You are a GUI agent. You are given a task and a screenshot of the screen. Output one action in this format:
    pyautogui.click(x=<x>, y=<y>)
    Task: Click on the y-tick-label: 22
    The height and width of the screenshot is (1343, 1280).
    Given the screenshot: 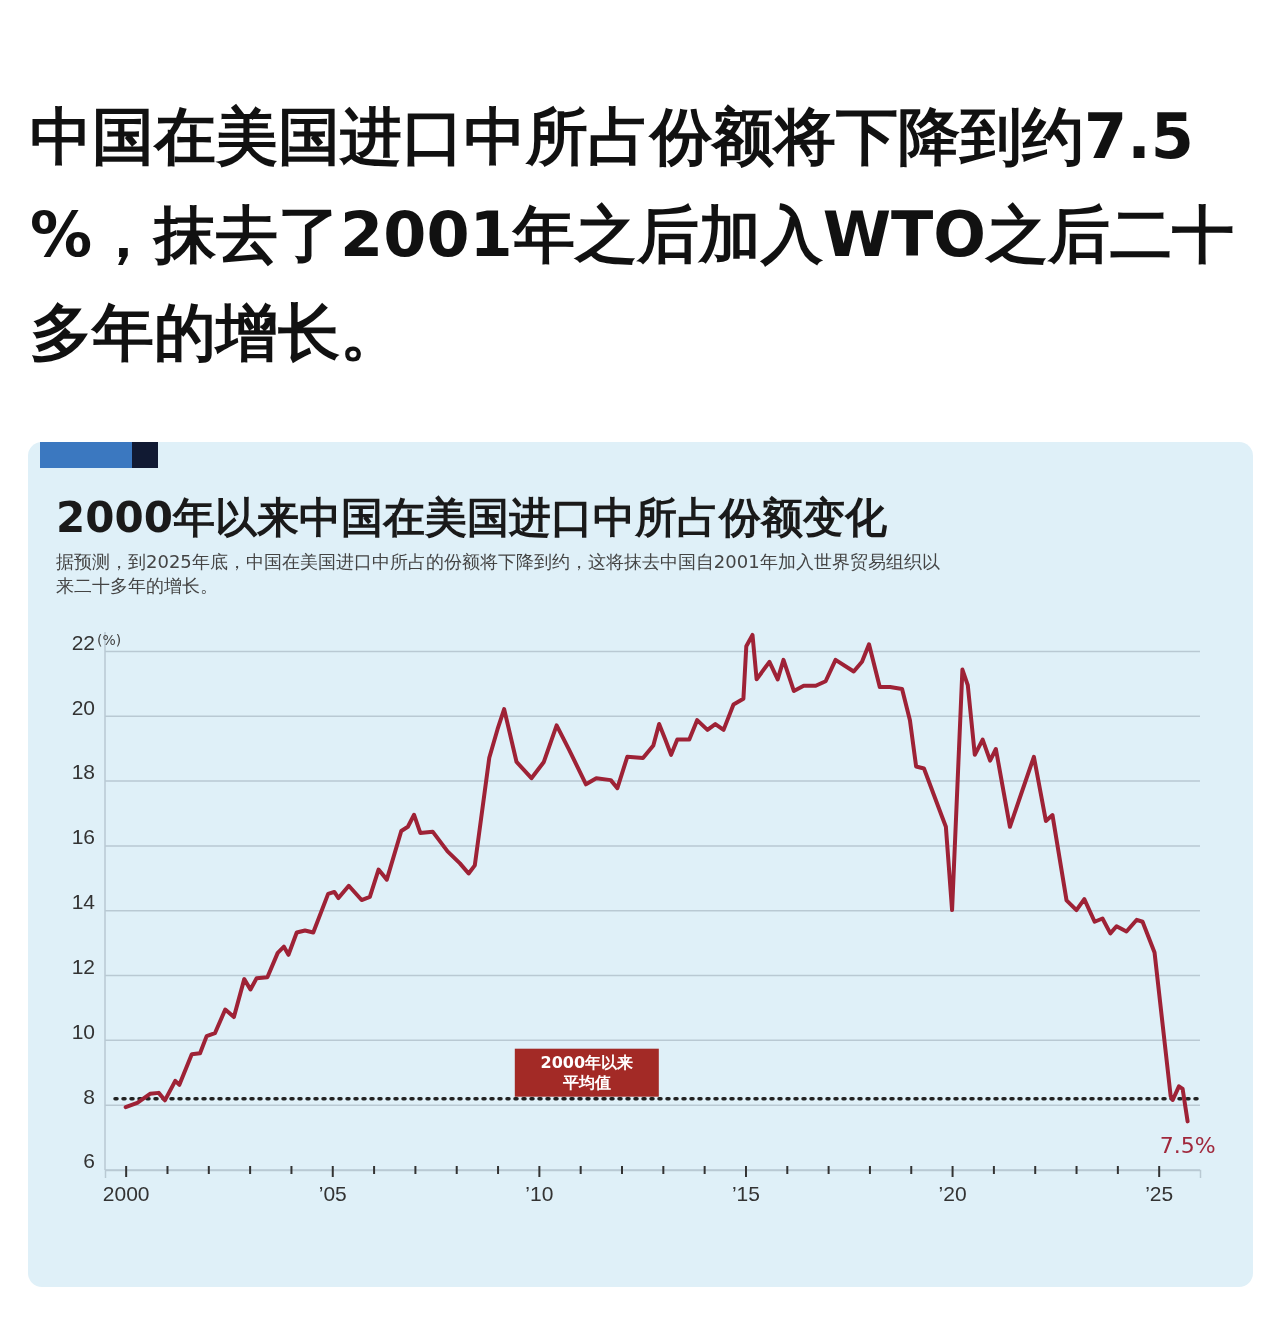 What is the action you would take?
    pyautogui.click(x=83, y=642)
    